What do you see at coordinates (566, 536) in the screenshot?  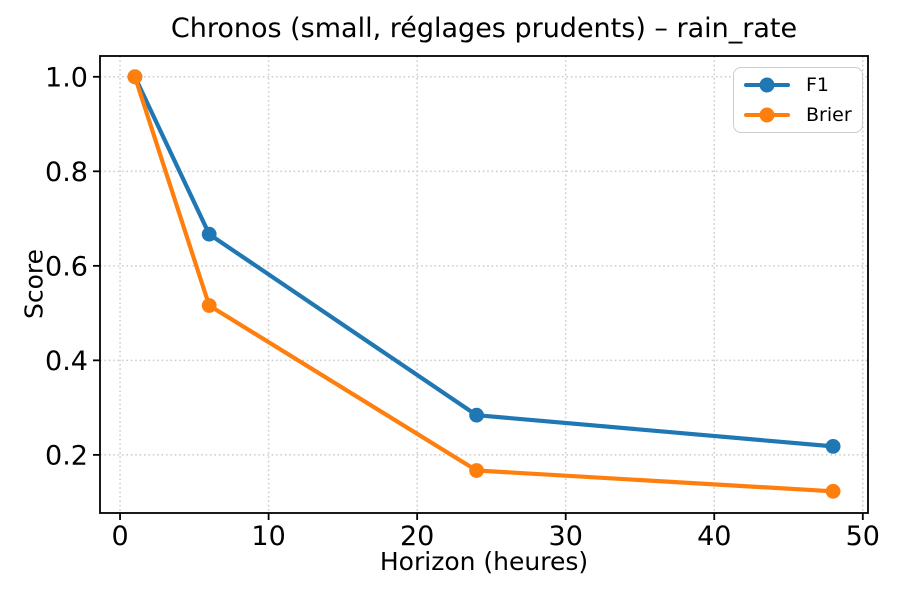 I see `svg-text: 30` at bounding box center [566, 536].